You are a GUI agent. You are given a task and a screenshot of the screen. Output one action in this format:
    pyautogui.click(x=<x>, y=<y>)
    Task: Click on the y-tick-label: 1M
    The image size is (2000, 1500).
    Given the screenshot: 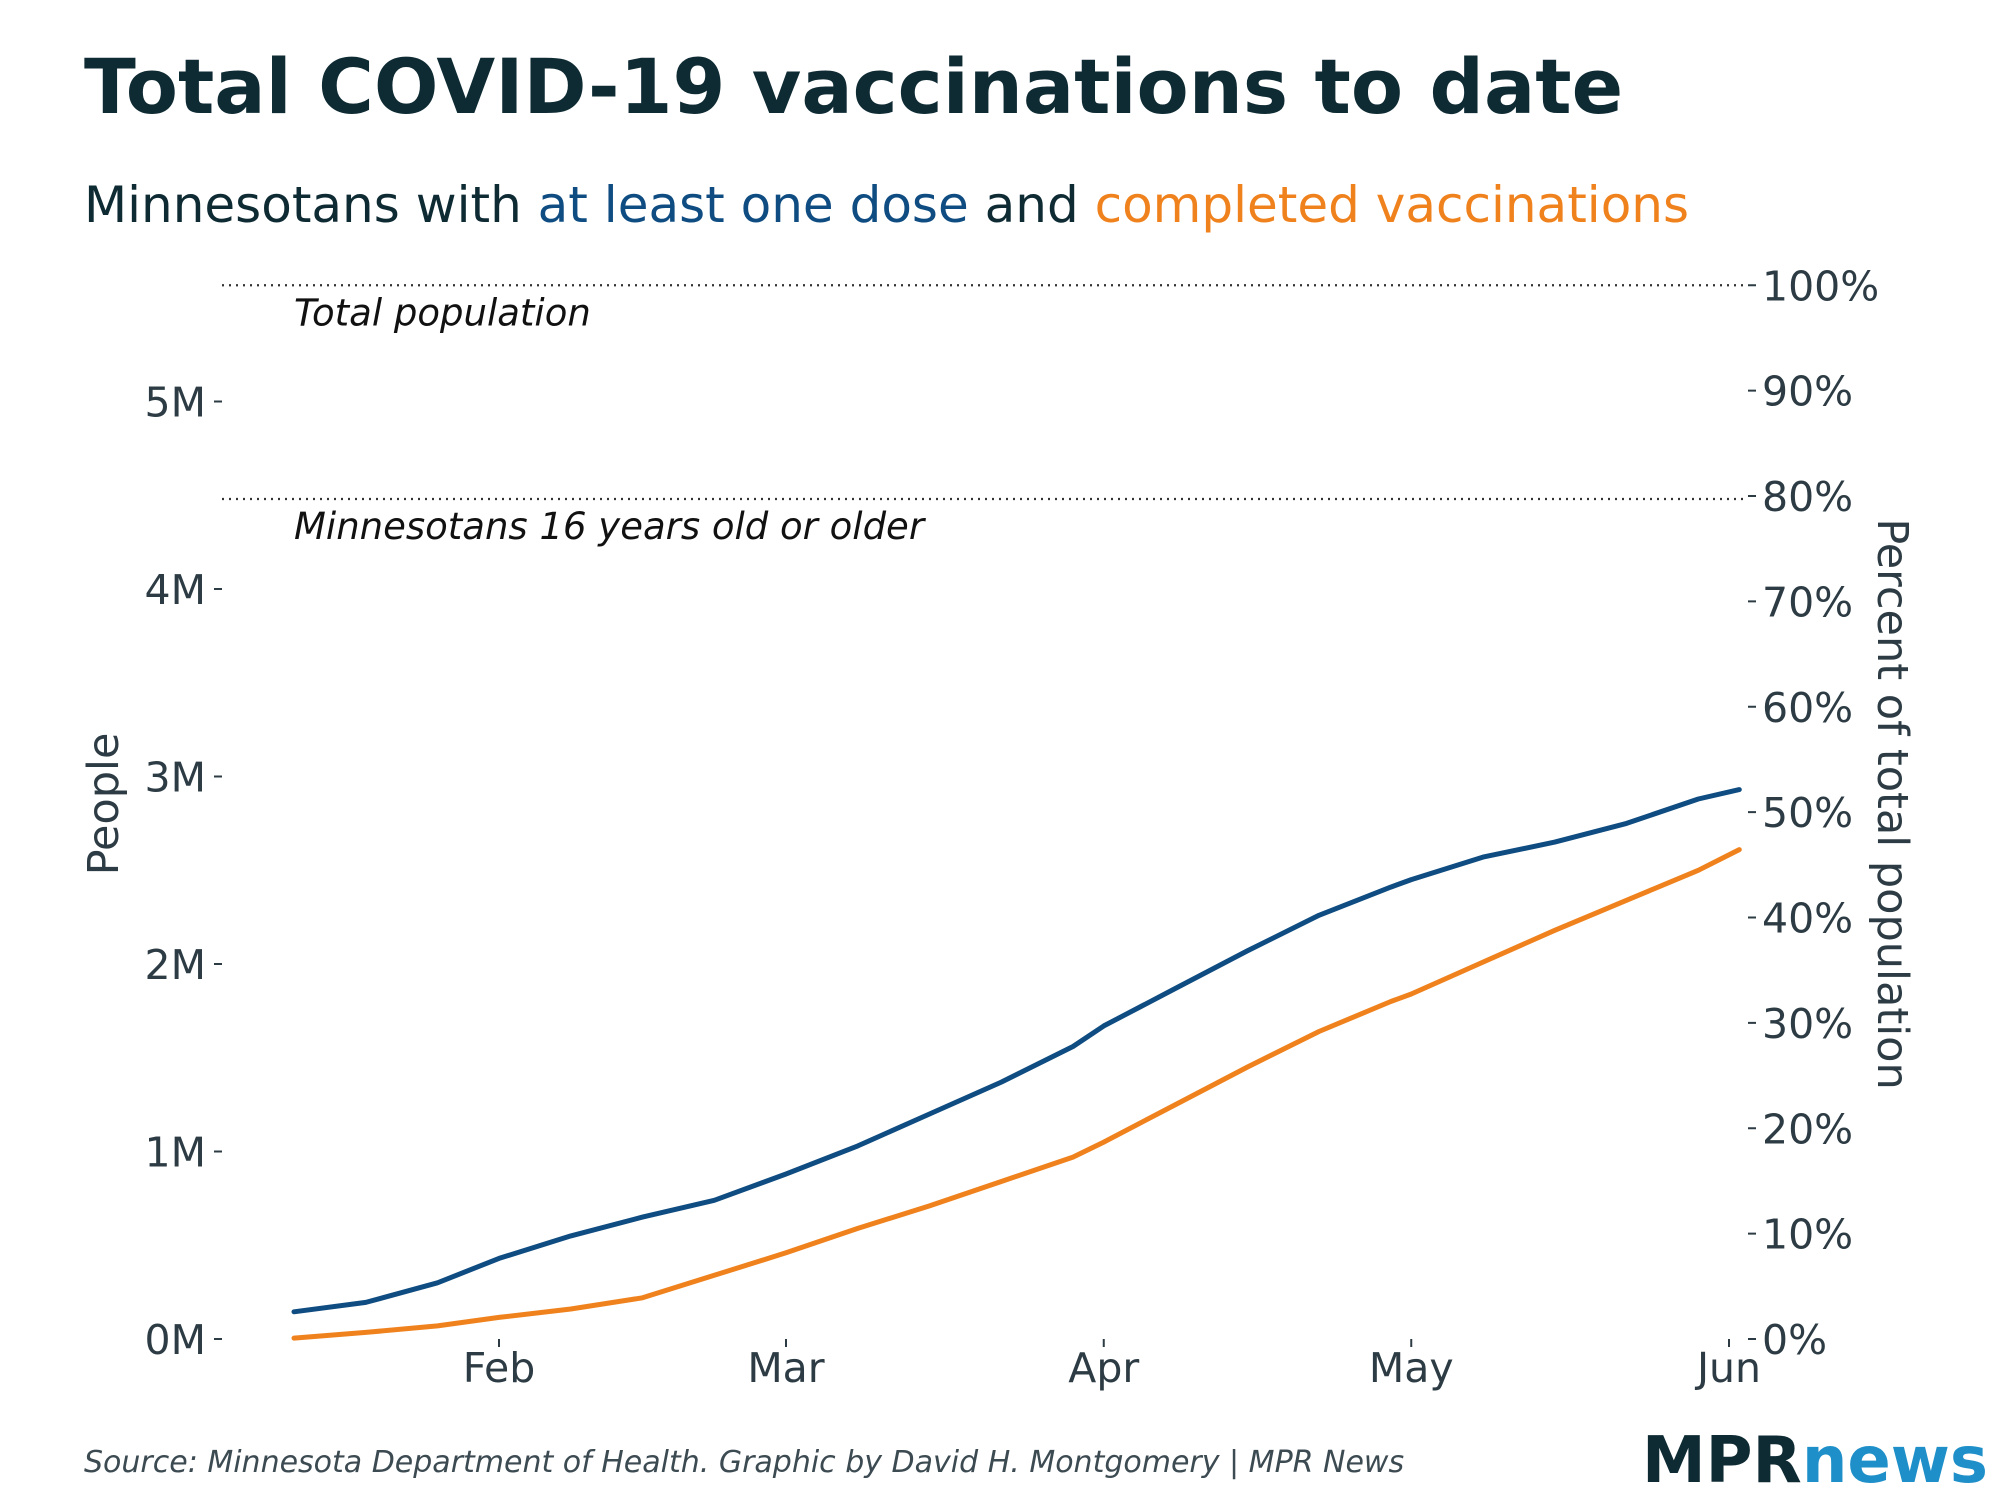 What is the action you would take?
    pyautogui.click(x=175, y=1153)
    